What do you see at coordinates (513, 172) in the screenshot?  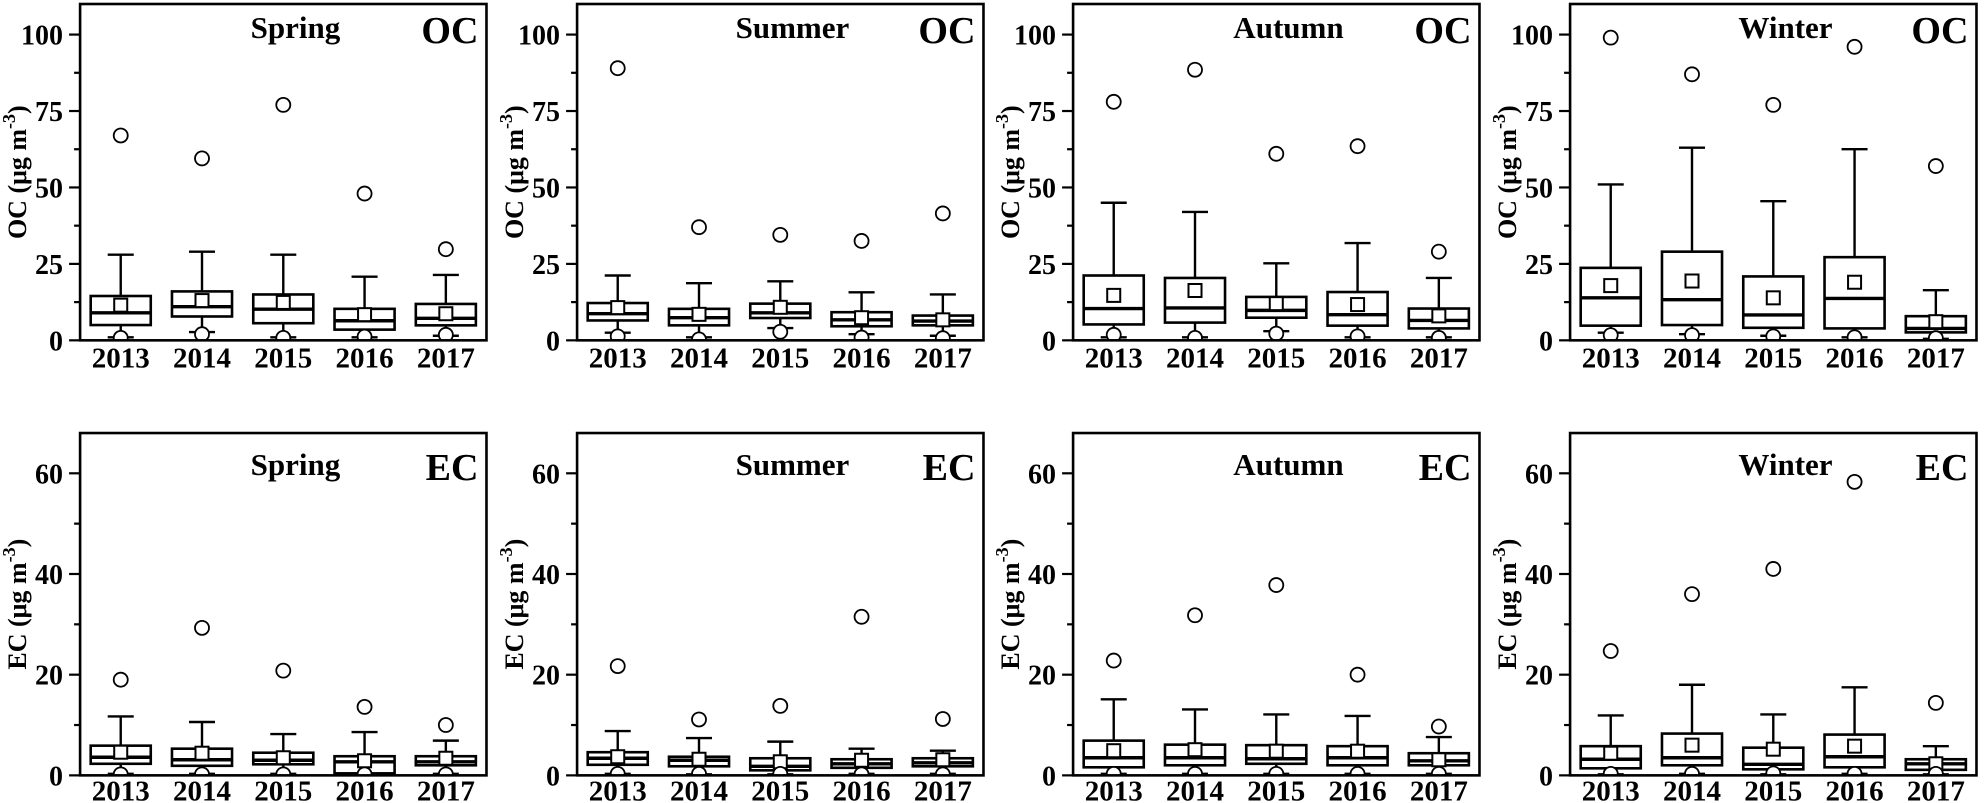 I see `y-axis-label: OC (μg m-3)` at bounding box center [513, 172].